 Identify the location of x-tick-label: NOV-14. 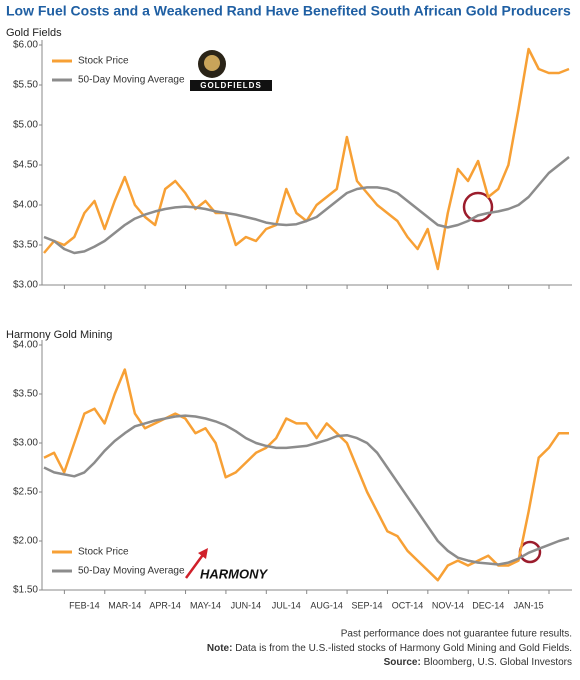
(448, 605).